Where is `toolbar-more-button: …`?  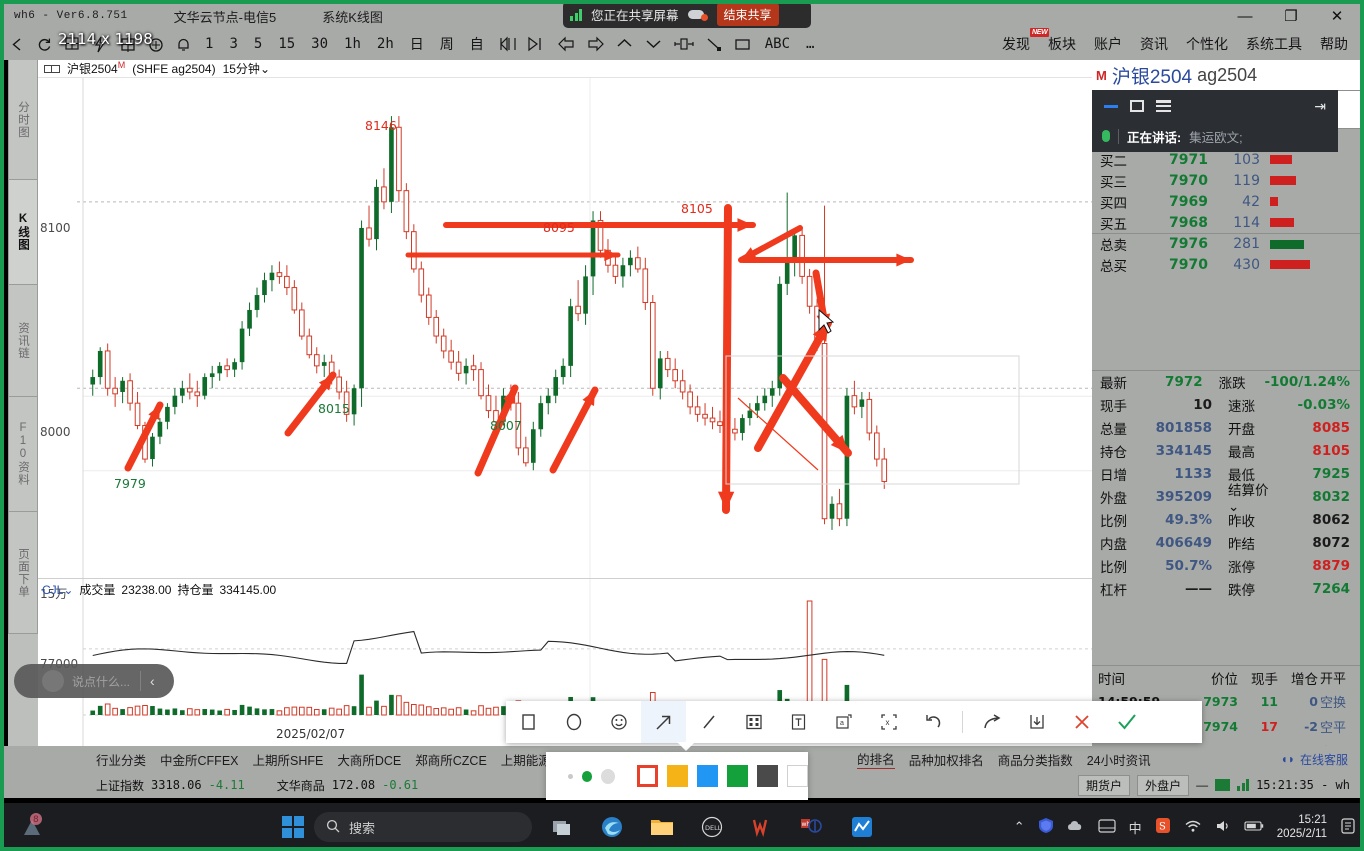
toolbar-more-button: … is located at coordinates (810, 44).